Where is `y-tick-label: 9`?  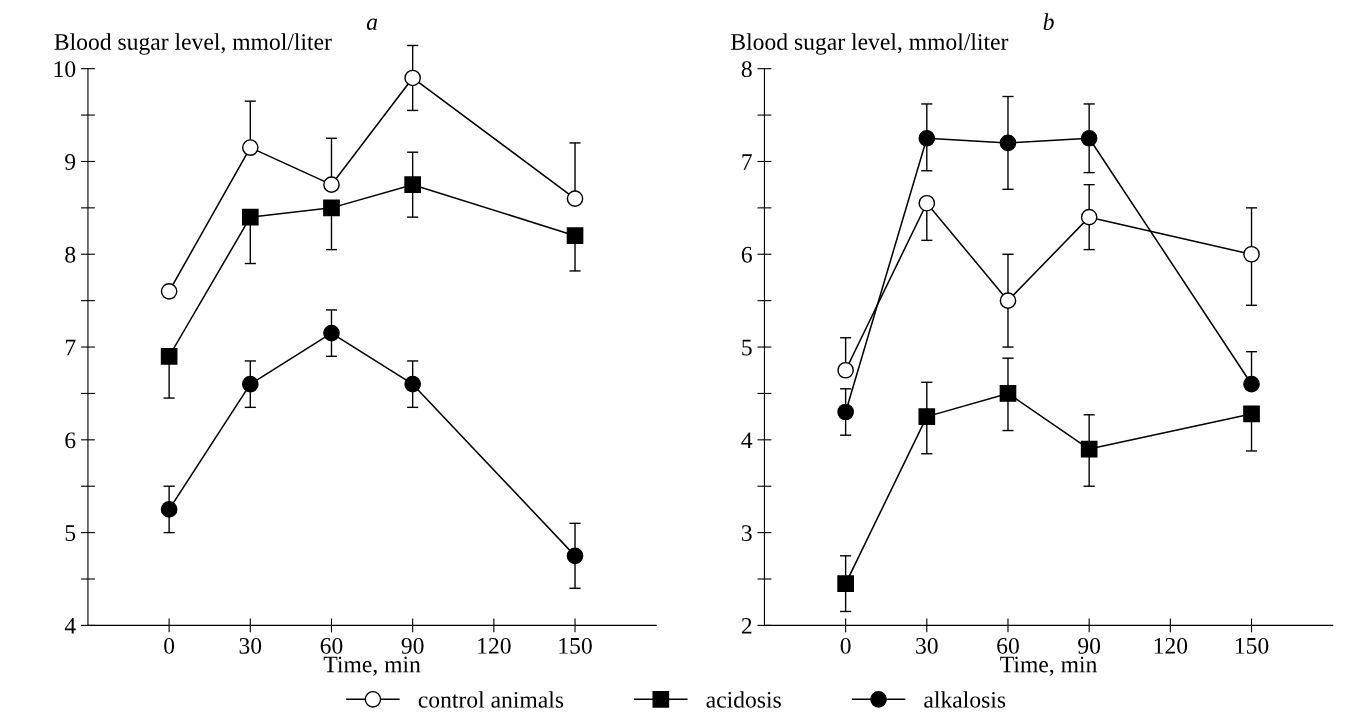 y-tick-label: 9 is located at coordinates (70, 162).